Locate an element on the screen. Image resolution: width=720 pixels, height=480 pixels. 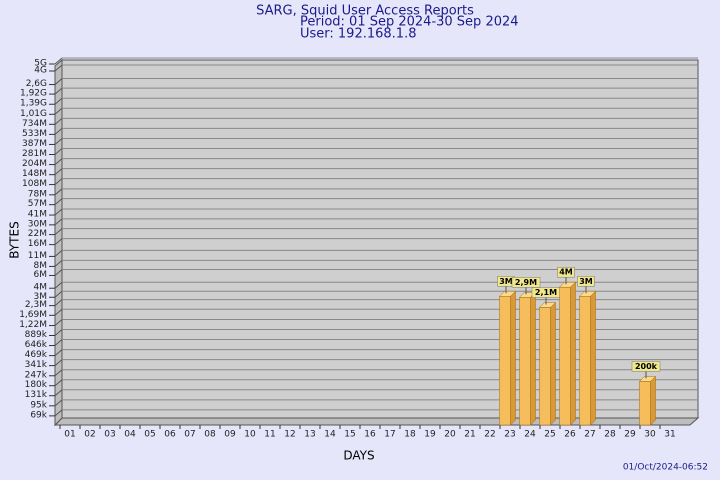
y-tick-label: 22M is located at coordinates (37, 234).